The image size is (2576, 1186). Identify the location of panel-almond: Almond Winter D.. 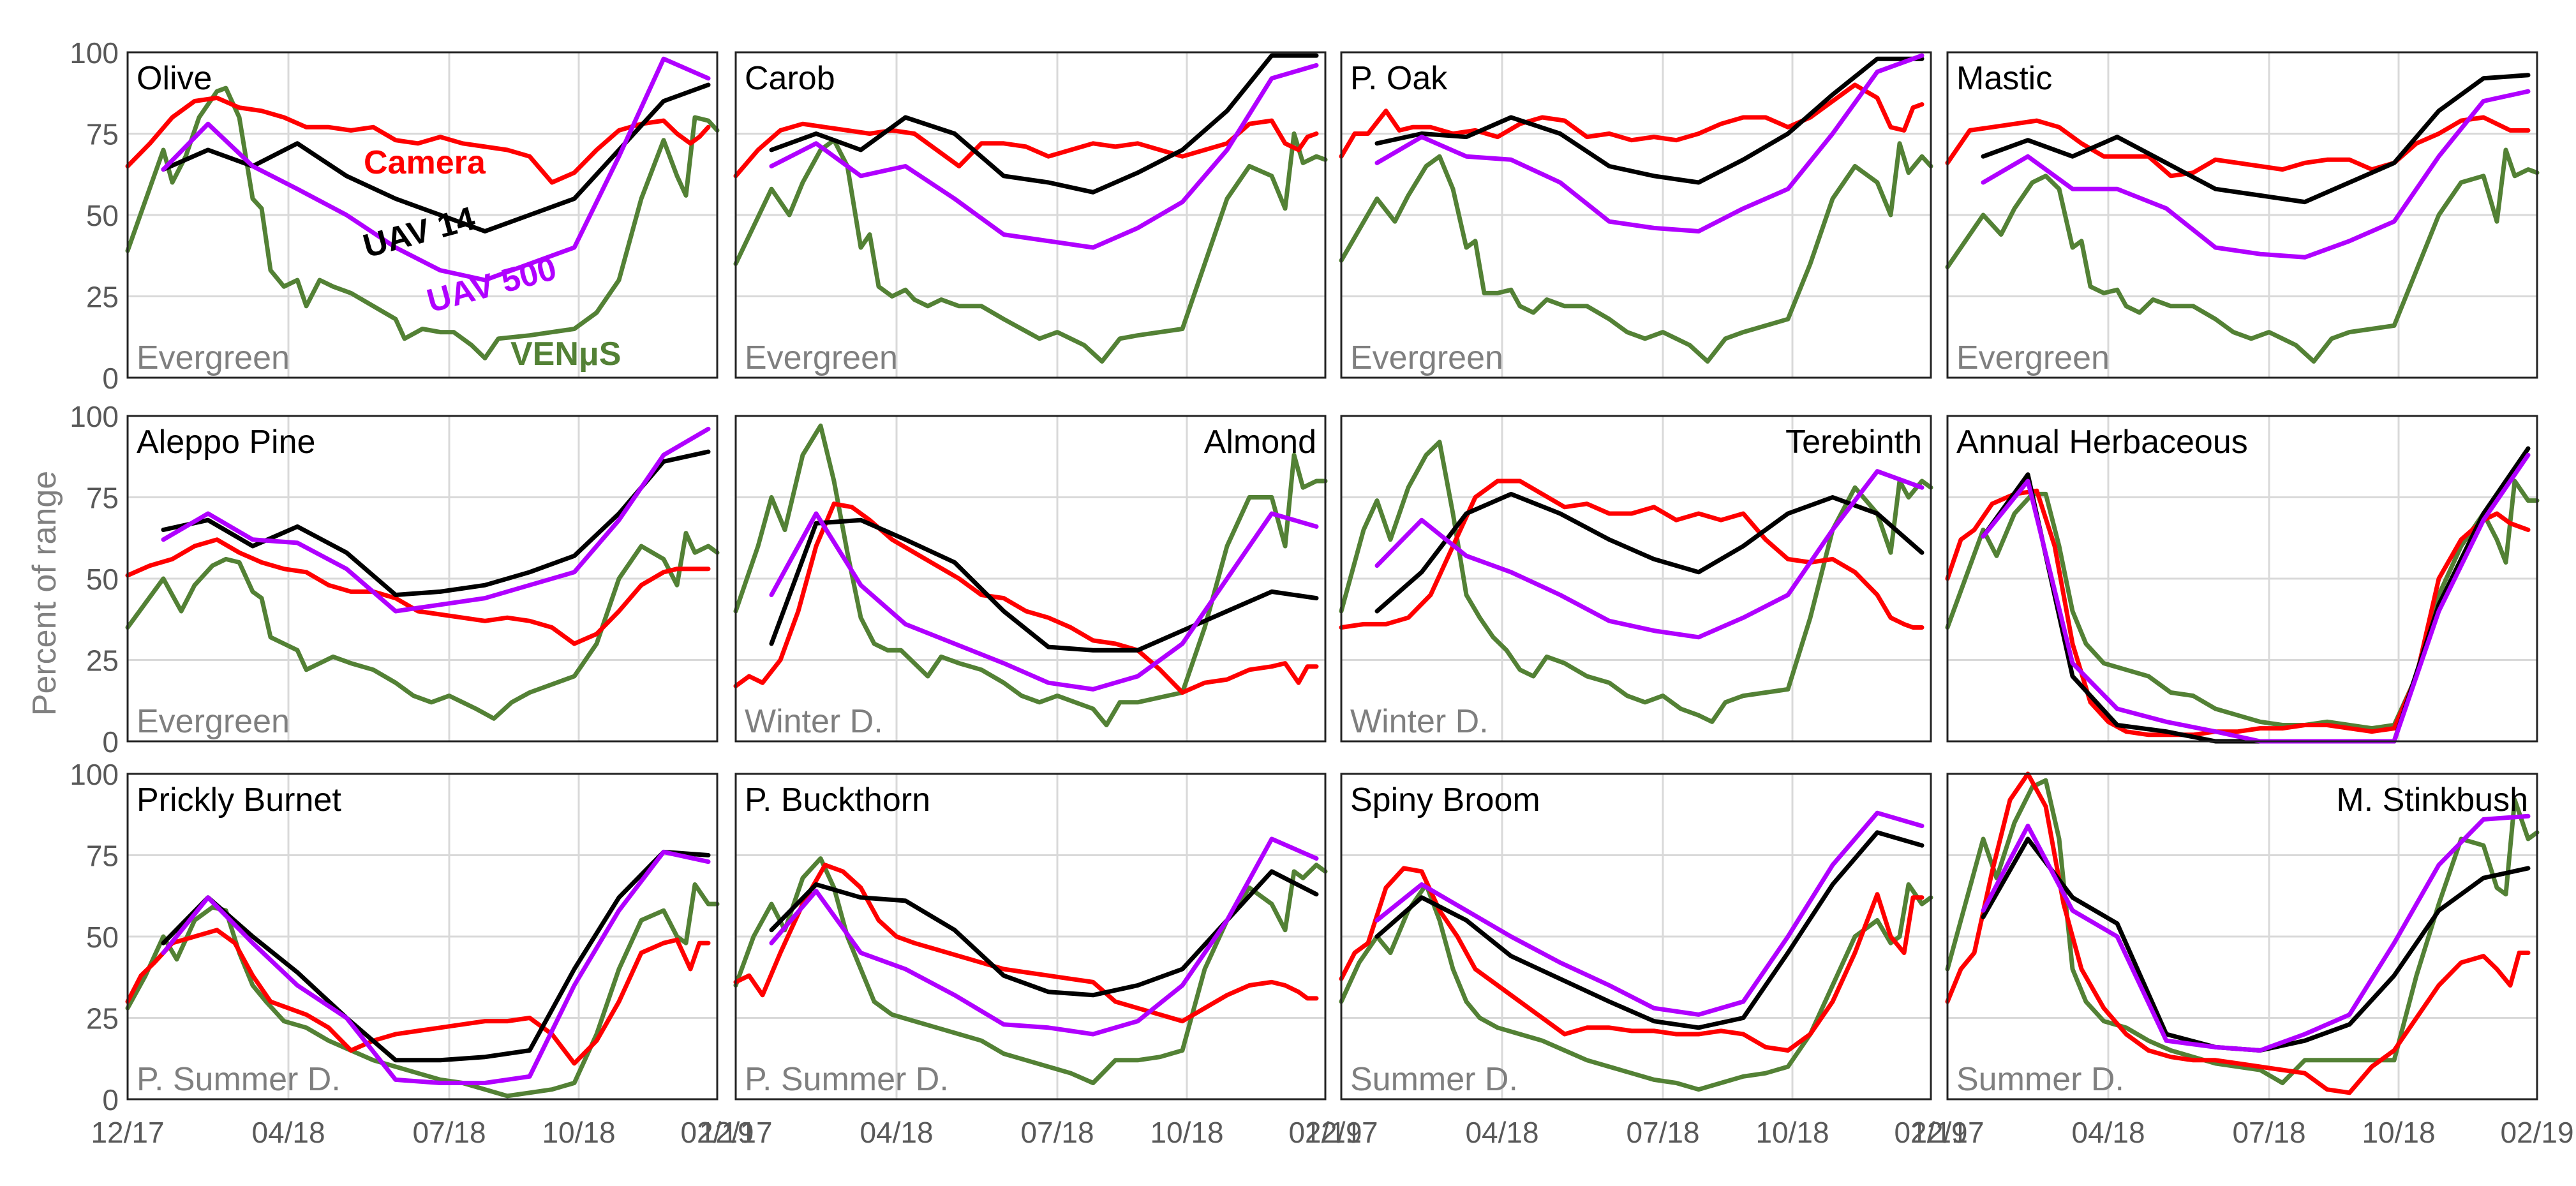
(1030, 579).